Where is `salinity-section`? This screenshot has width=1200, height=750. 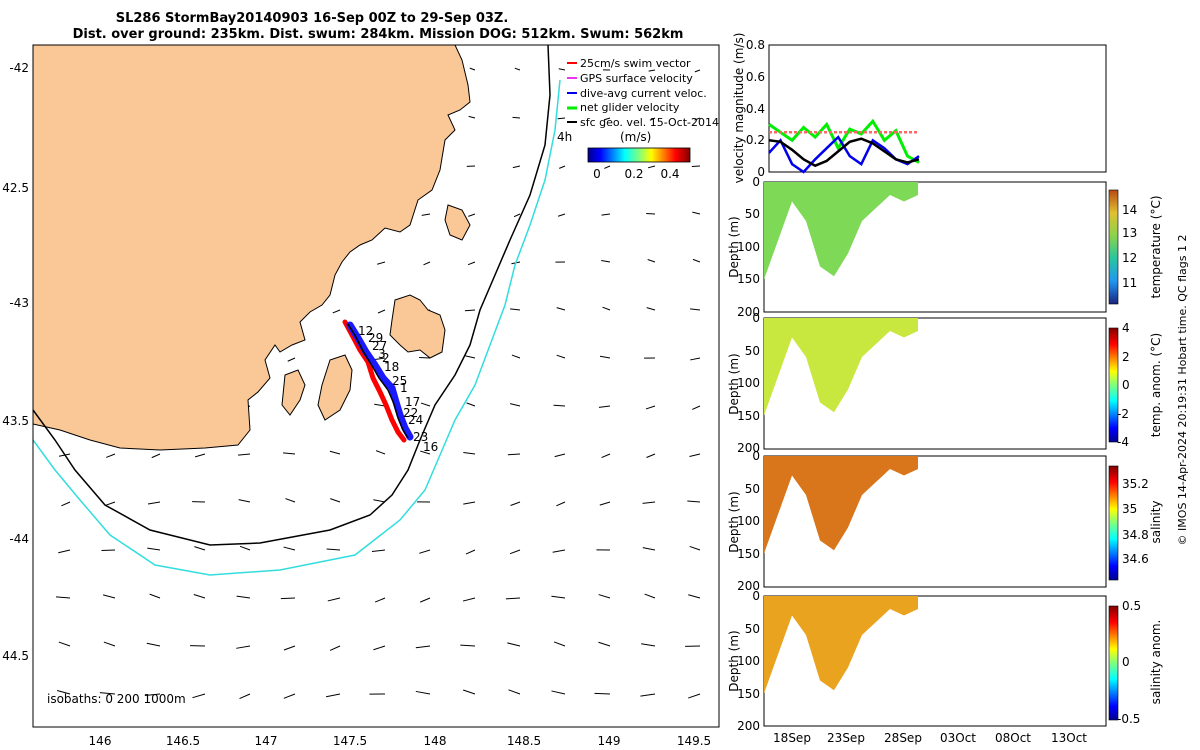
salinity-section is located at coordinates (841, 505).